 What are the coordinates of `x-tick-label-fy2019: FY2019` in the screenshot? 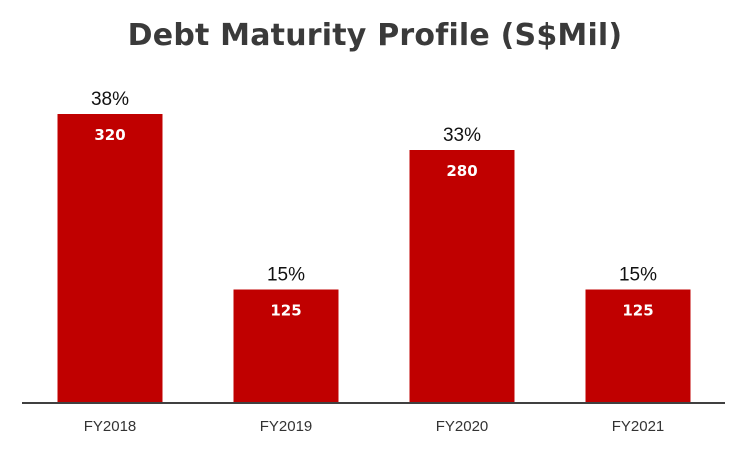 It's located at (286, 426).